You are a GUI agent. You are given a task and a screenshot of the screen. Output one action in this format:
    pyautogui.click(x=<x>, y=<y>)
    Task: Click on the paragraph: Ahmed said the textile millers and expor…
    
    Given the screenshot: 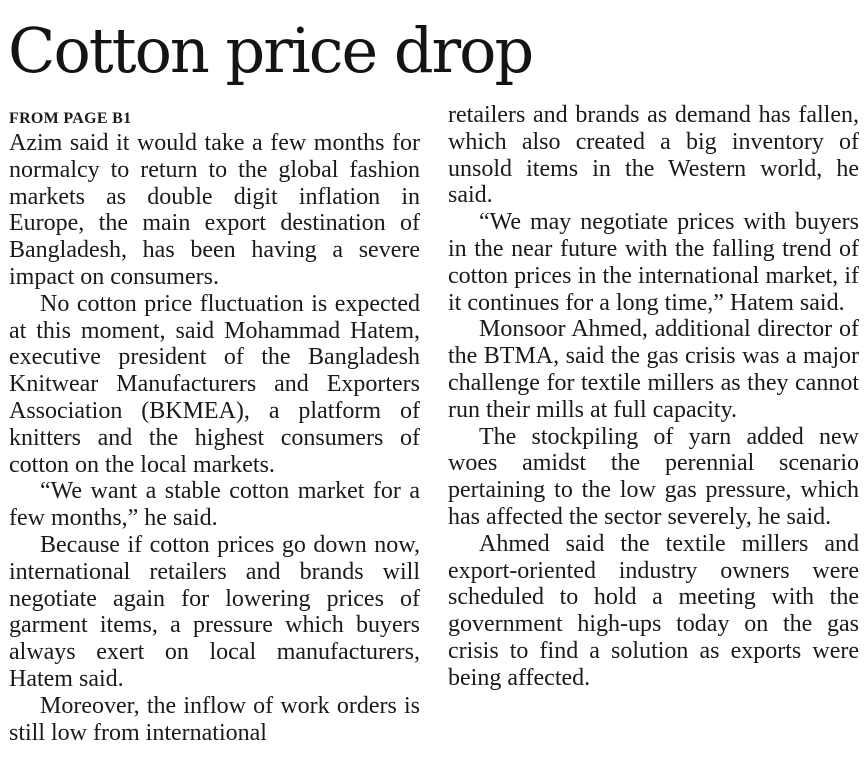 What is the action you would take?
    pyautogui.click(x=653, y=610)
    